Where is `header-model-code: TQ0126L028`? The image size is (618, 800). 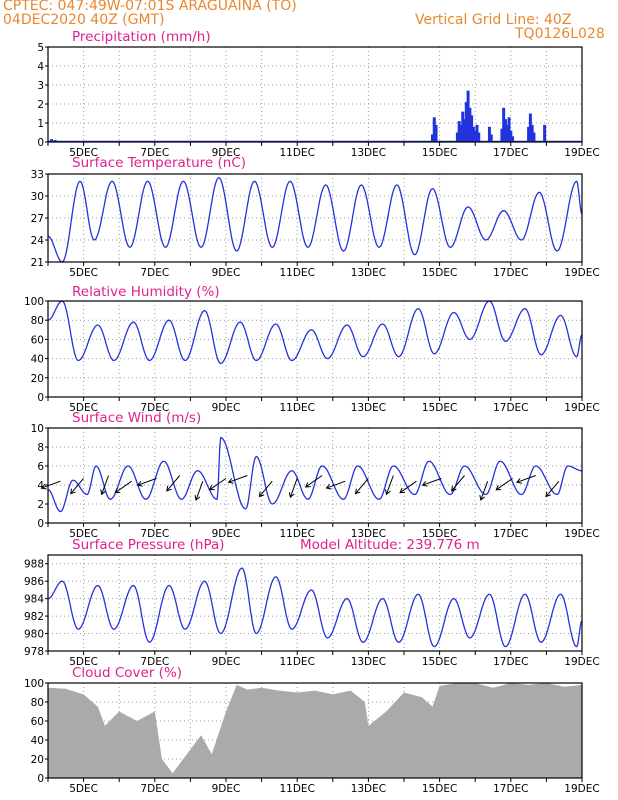
header-model-code: TQ0126L028 is located at coordinates (560, 34).